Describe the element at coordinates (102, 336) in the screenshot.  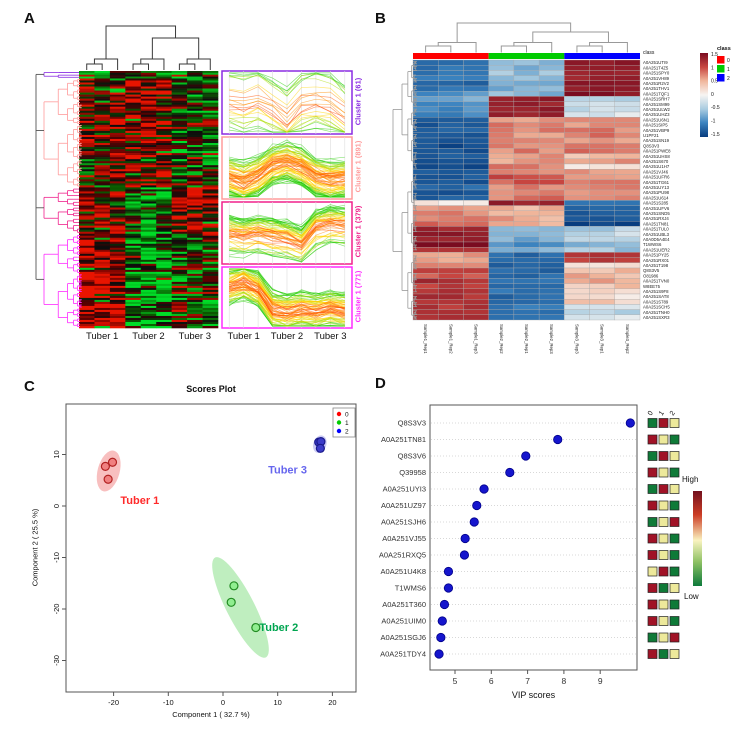
I see `heatmap-x-label: Tuber 1` at that location.